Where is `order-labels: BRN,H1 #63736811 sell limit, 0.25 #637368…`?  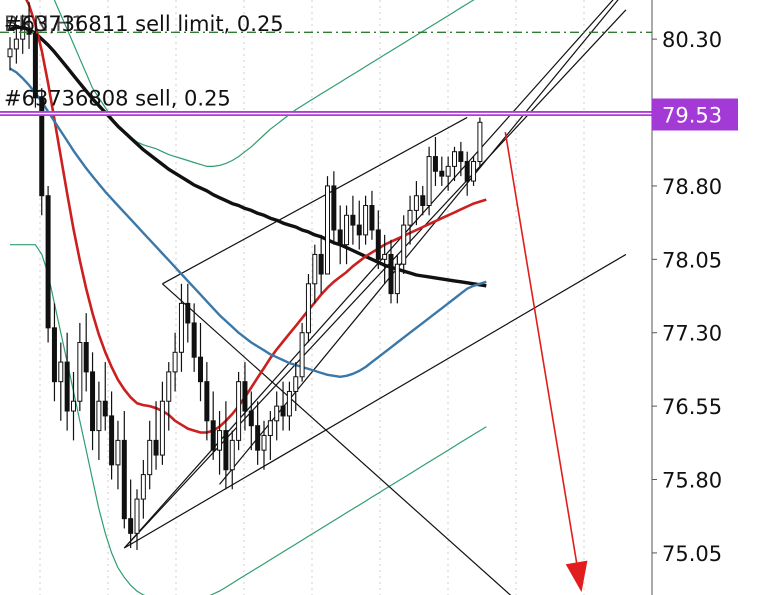 order-labels: BRN,H1 #63736811 sell limit, 0.25 #637368… is located at coordinates (144, 61).